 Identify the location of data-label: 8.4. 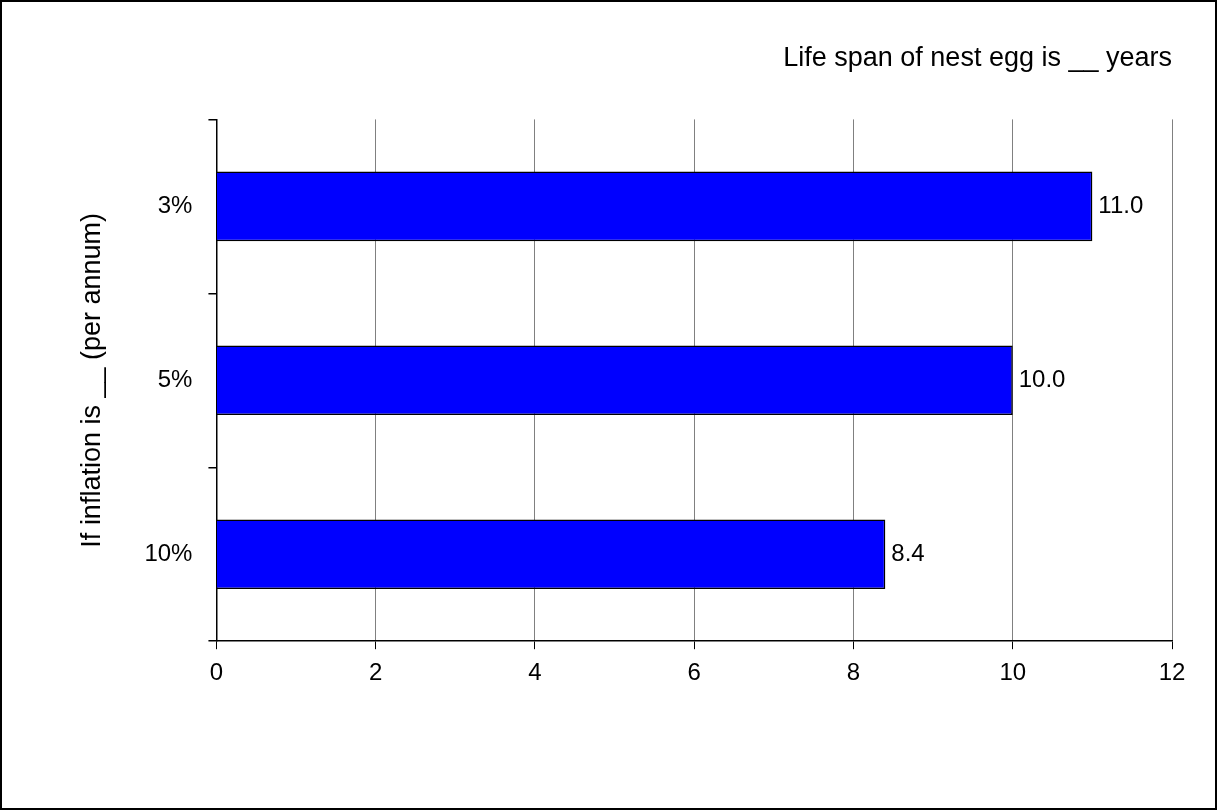
(908, 552).